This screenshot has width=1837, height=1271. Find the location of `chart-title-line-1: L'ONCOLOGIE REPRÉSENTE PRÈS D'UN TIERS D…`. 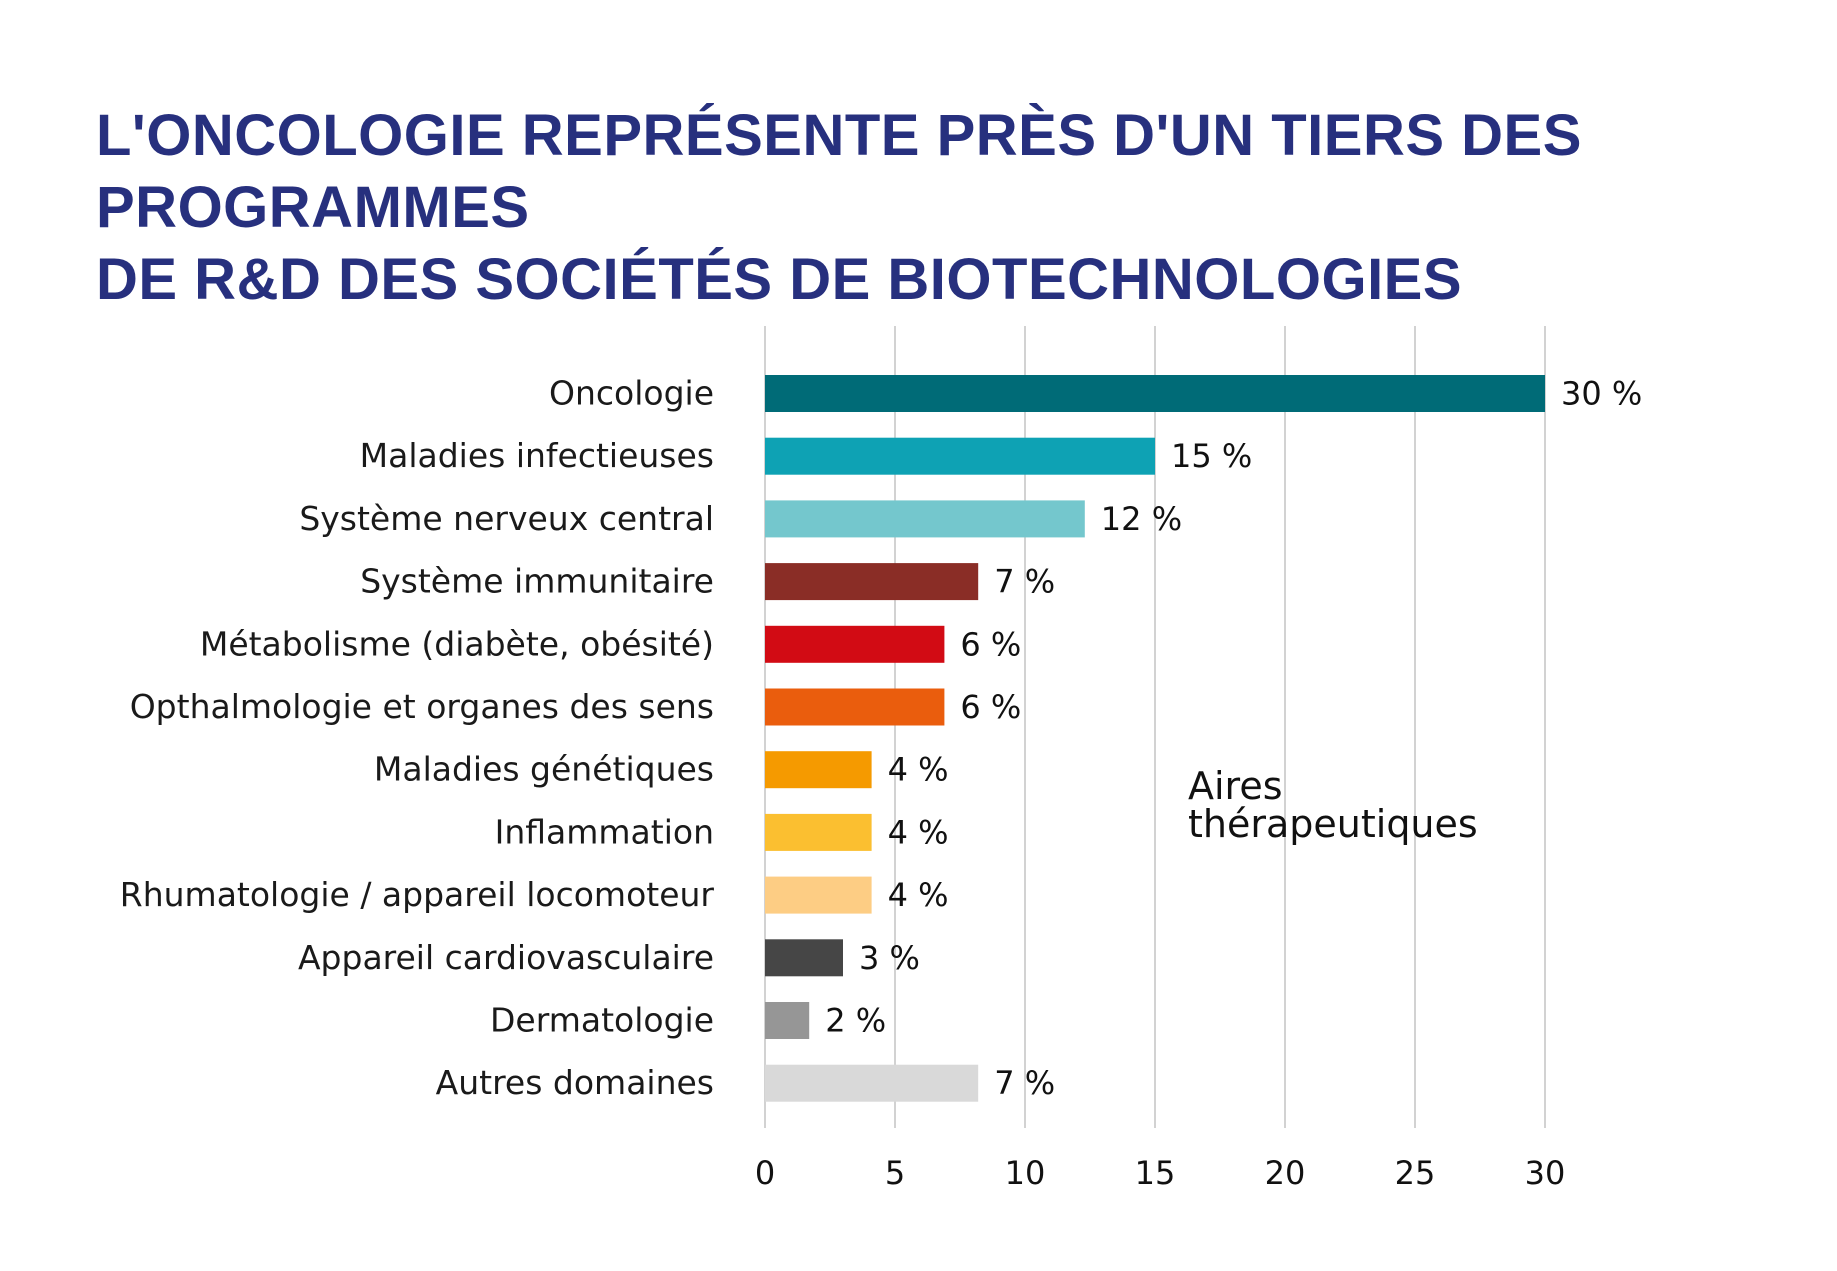

chart-title-line-1: L'ONCOLOGIE REPRÉSENTE PRÈS D'UN TIERS D… is located at coordinates (839, 171).